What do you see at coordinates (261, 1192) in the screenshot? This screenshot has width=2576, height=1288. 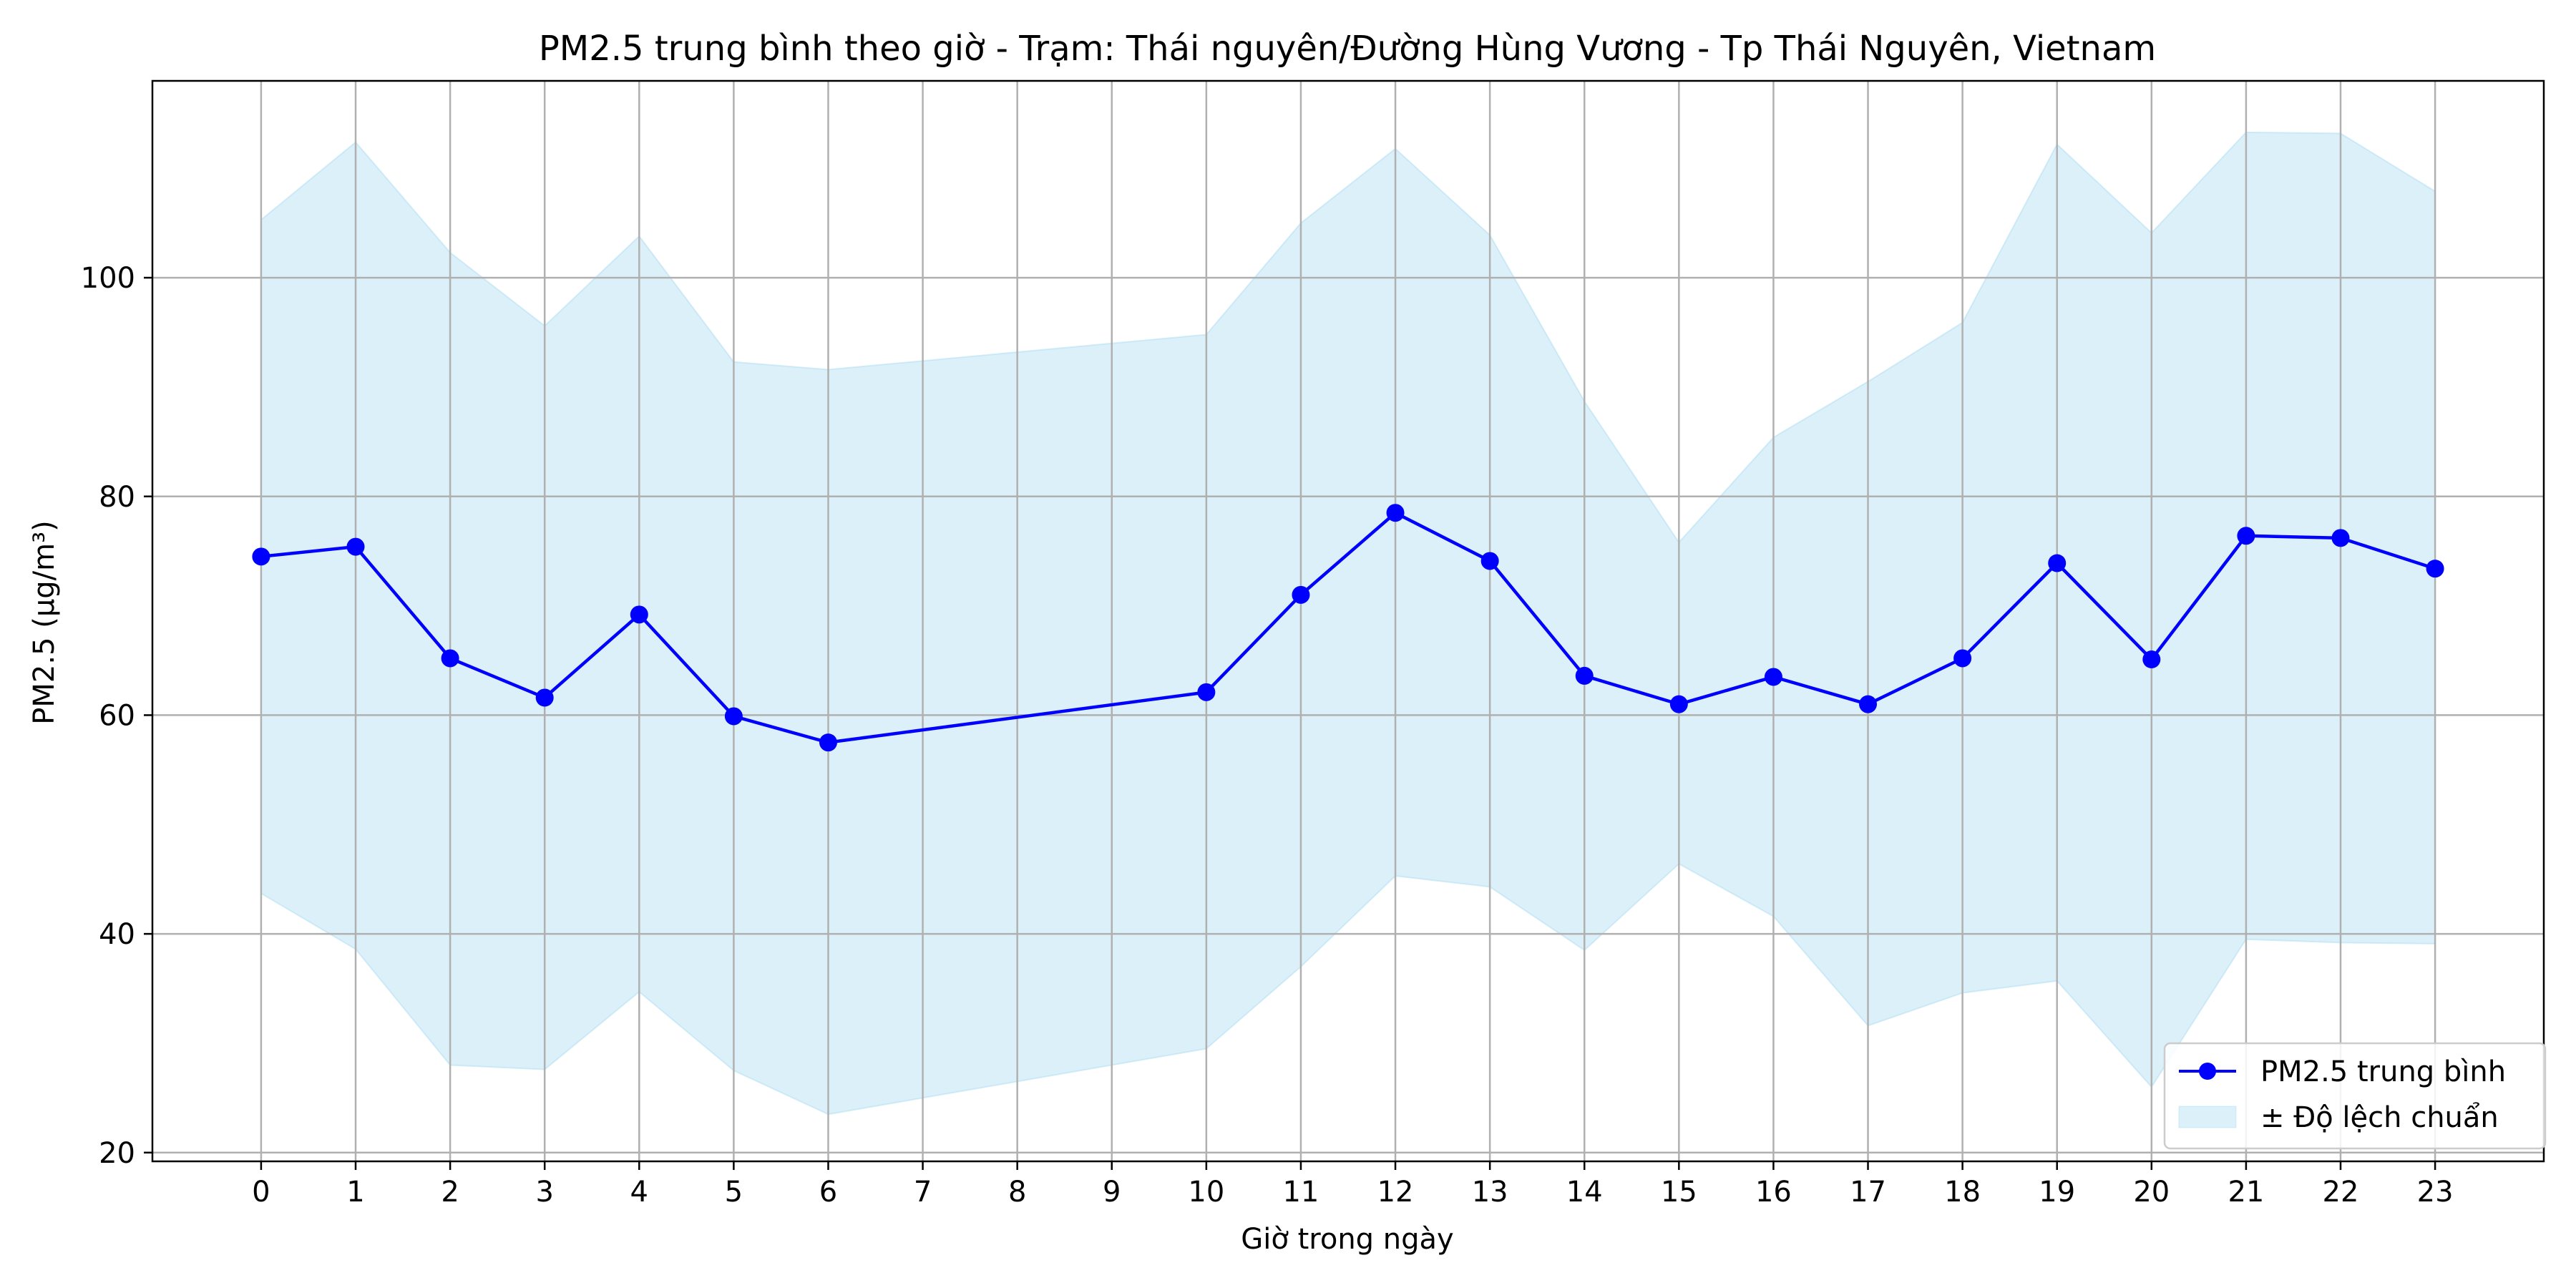 I see `x-tick-label: 0` at bounding box center [261, 1192].